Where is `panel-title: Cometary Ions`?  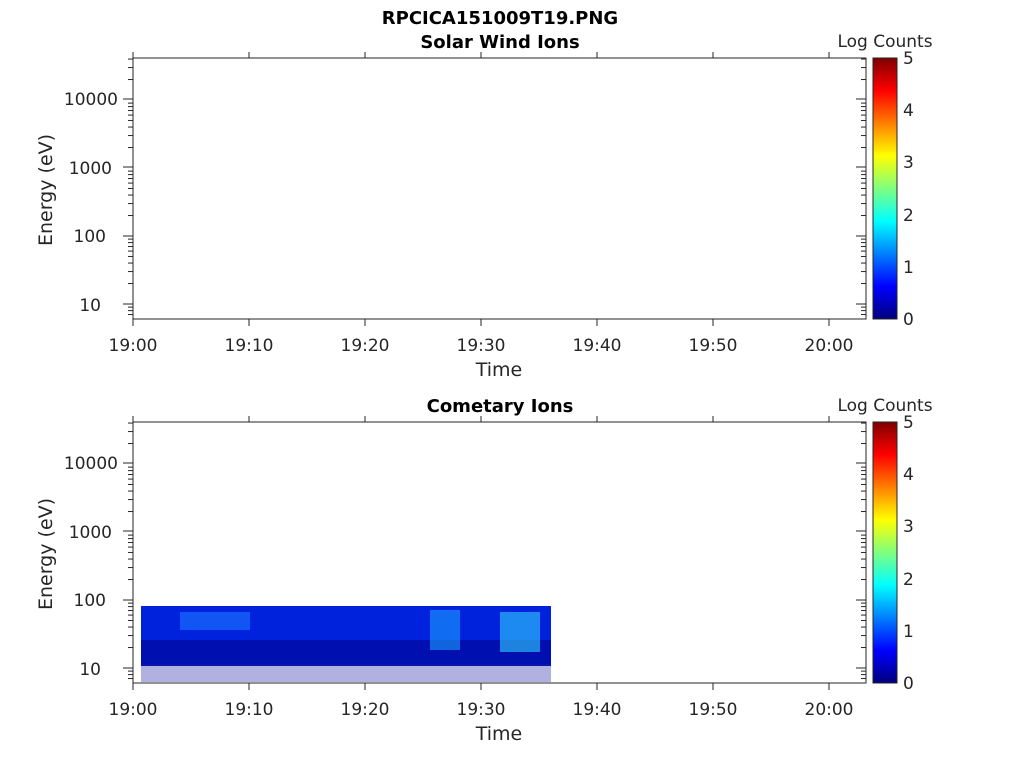 panel-title: Cometary Ions is located at coordinates (500, 406).